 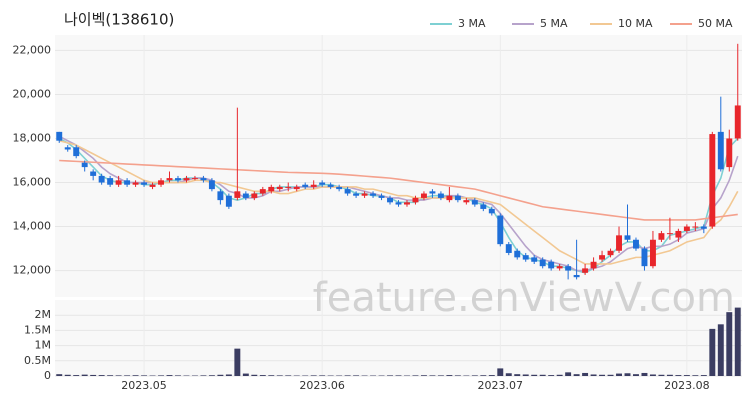 What do you see at coordinates (635, 23) in the screenshot?
I see `legend-label: 10 MA` at bounding box center [635, 23].